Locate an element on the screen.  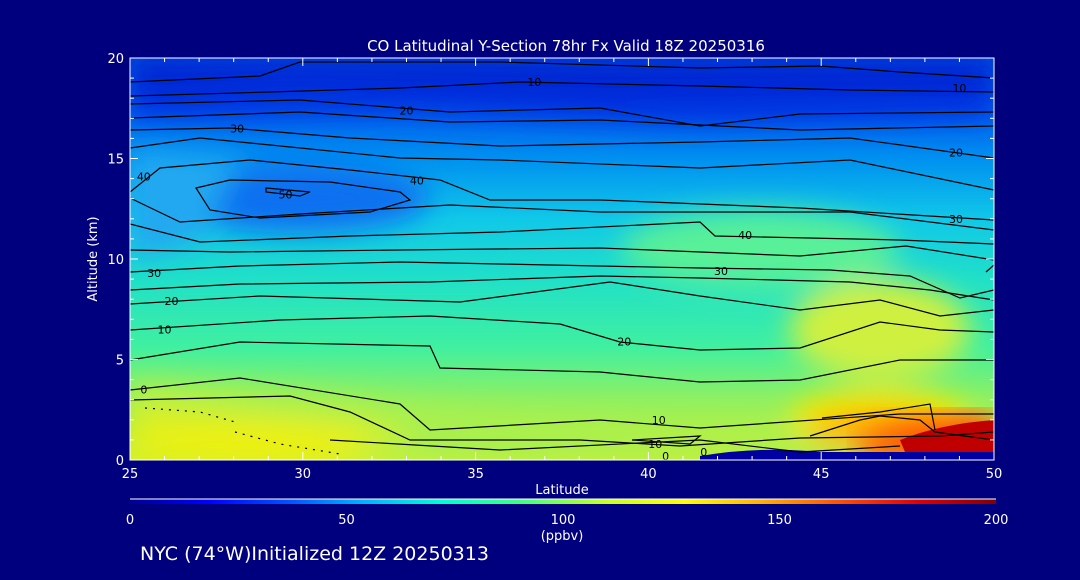
y-axis-label: Altitude (km) is located at coordinates (93, 258).